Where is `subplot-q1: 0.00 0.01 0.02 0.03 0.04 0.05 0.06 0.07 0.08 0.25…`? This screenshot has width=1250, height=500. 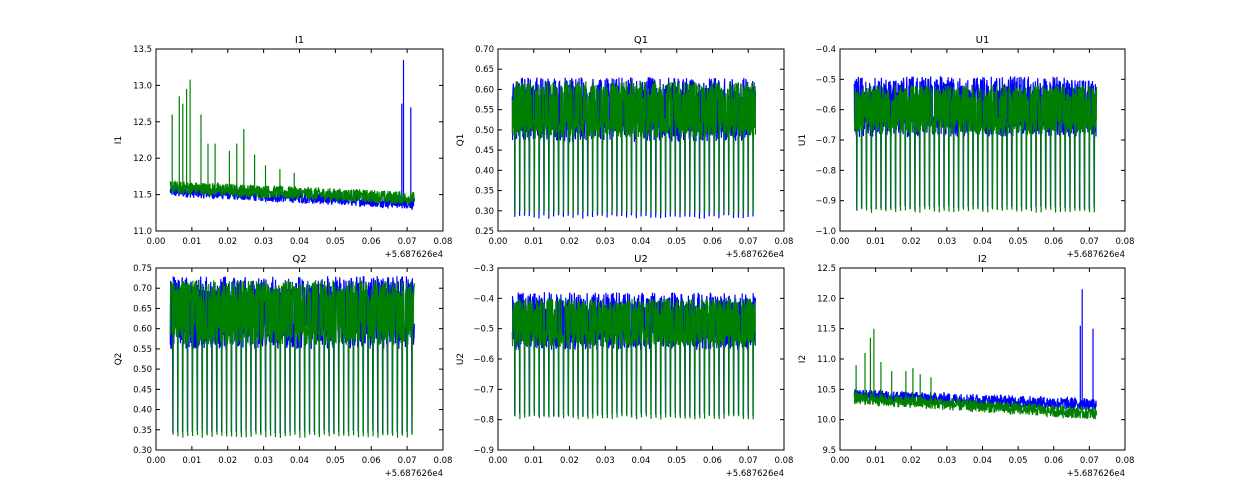
subplot-q1: 0.00 0.01 0.02 0.03 0.04 0.05 0.06 0.07 0.08 0.25… is located at coordinates (624, 147).